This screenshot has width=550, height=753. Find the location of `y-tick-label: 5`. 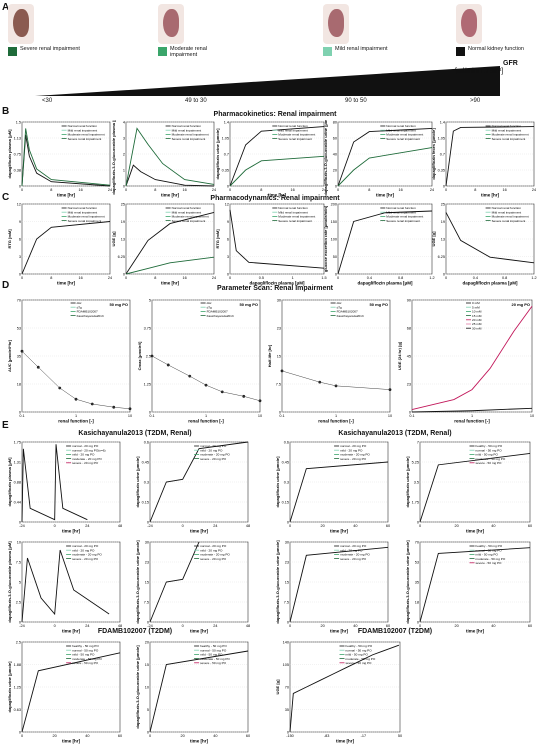

y-tick-label: 5 is located at coordinates (150, 301).